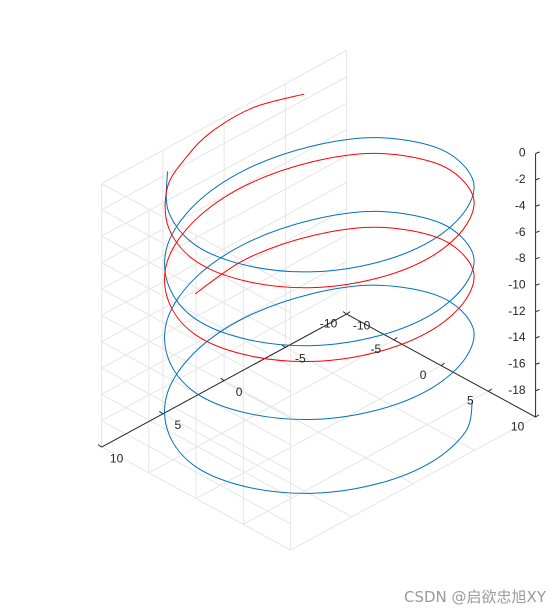 The image size is (560, 613). Describe the element at coordinates (517, 364) in the screenshot. I see `z-tick-label: -16` at that location.